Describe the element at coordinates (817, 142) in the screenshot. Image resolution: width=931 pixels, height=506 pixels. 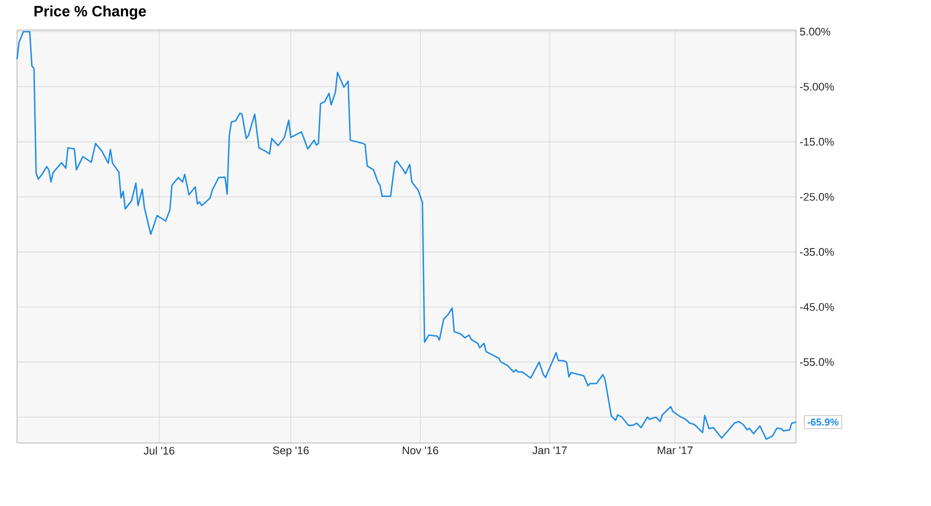
I see `y-tick-label: -15.0%` at that location.